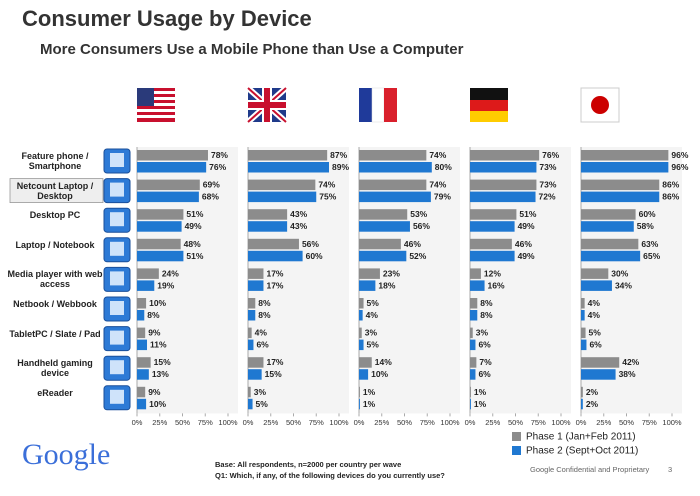  What do you see at coordinates (274, 362) in the screenshot?
I see `value-label: 17%` at bounding box center [274, 362].